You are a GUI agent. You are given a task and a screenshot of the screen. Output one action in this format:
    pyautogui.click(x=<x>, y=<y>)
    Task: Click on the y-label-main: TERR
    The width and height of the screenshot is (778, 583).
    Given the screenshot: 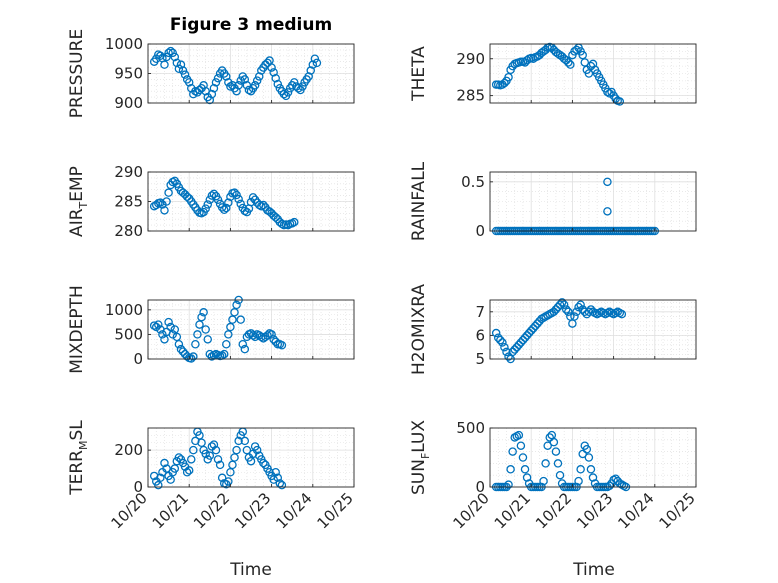 What is the action you would take?
    pyautogui.click(x=77, y=473)
    